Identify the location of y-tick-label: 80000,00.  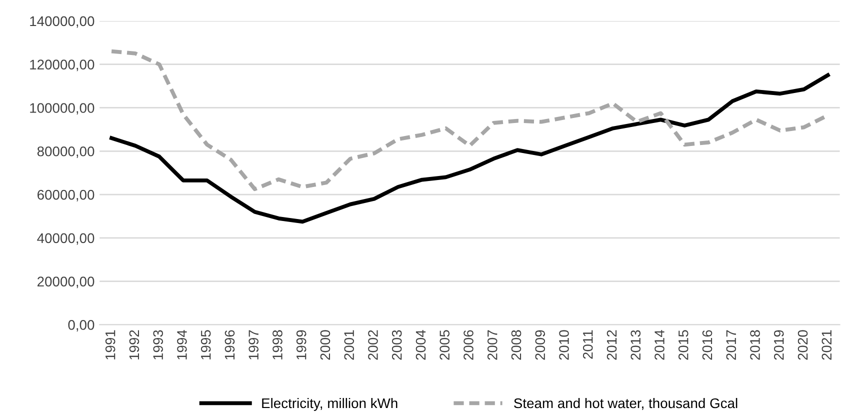
(65, 152).